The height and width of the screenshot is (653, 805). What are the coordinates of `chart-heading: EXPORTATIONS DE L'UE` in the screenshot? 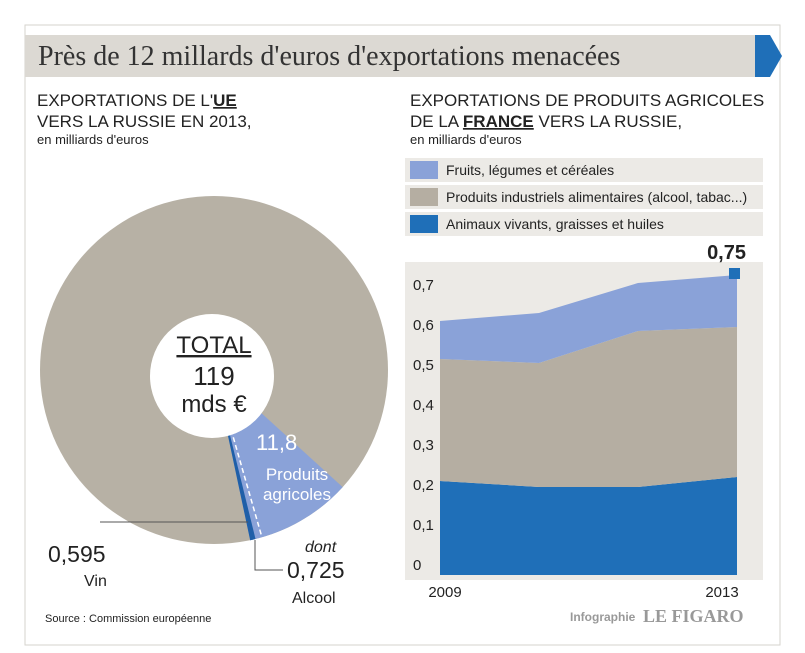 It's located at (137, 100).